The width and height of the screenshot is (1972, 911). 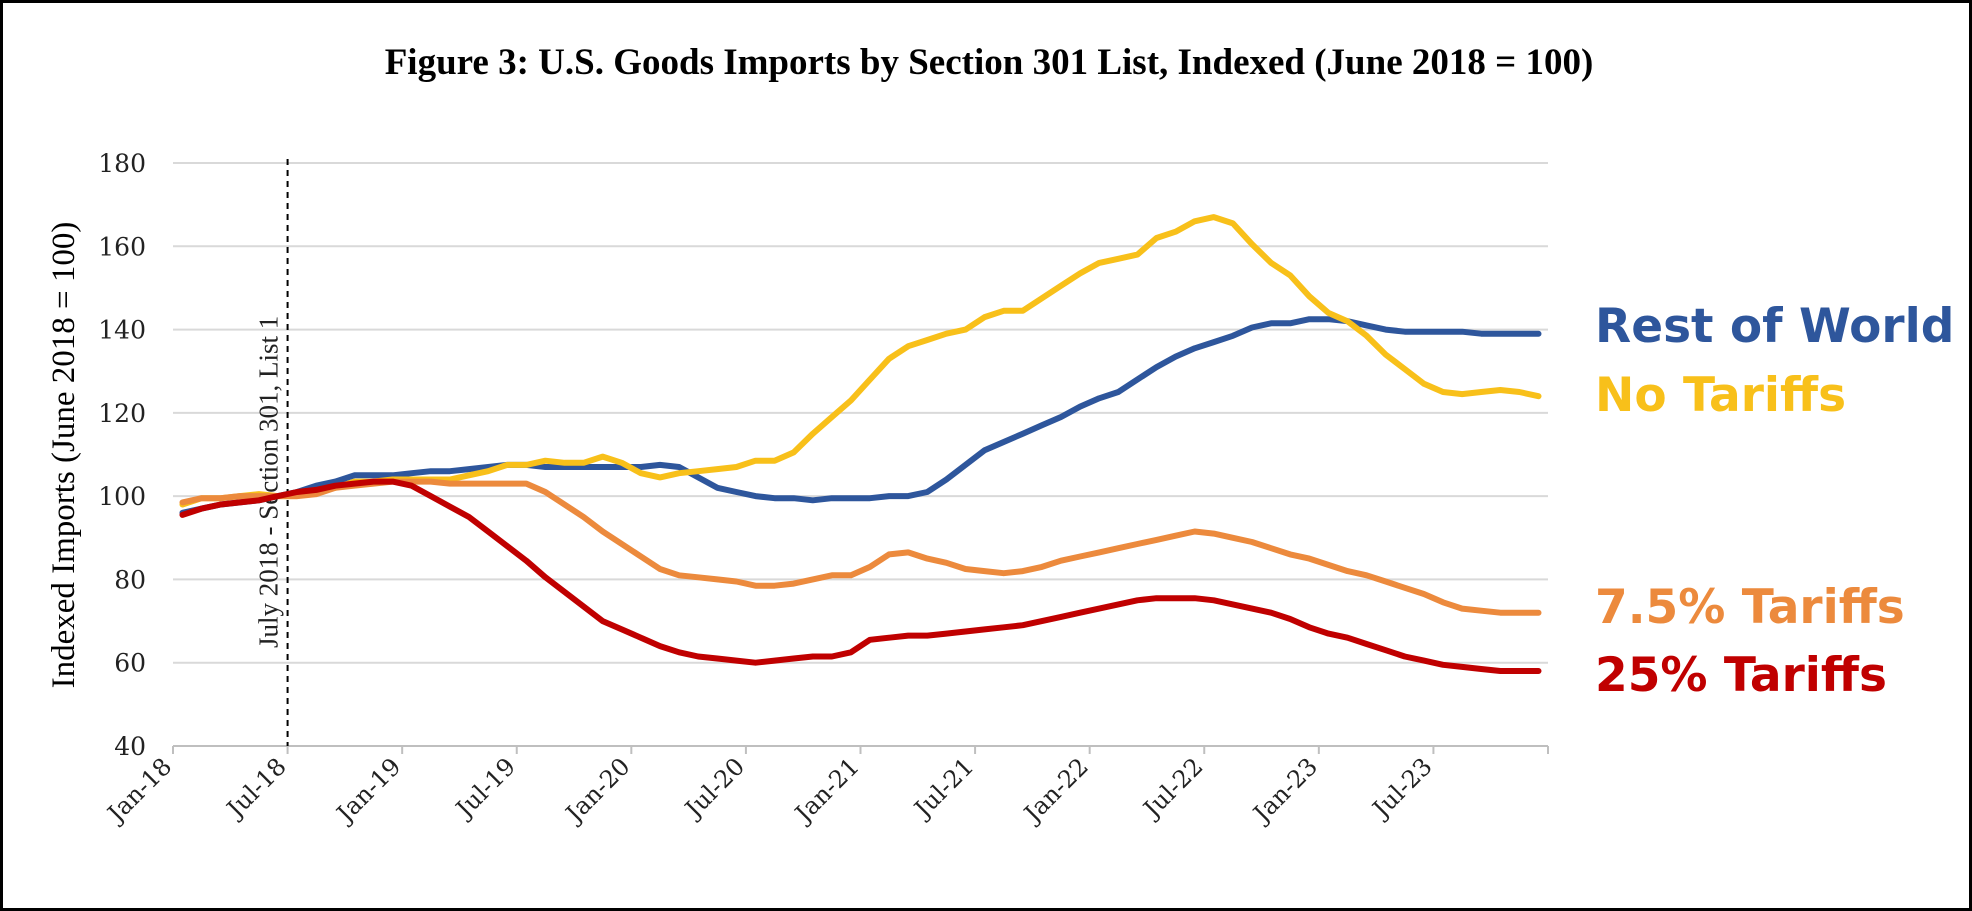 What do you see at coordinates (596, 790) in the screenshot?
I see `x-tick-label: Jan-20` at bounding box center [596, 790].